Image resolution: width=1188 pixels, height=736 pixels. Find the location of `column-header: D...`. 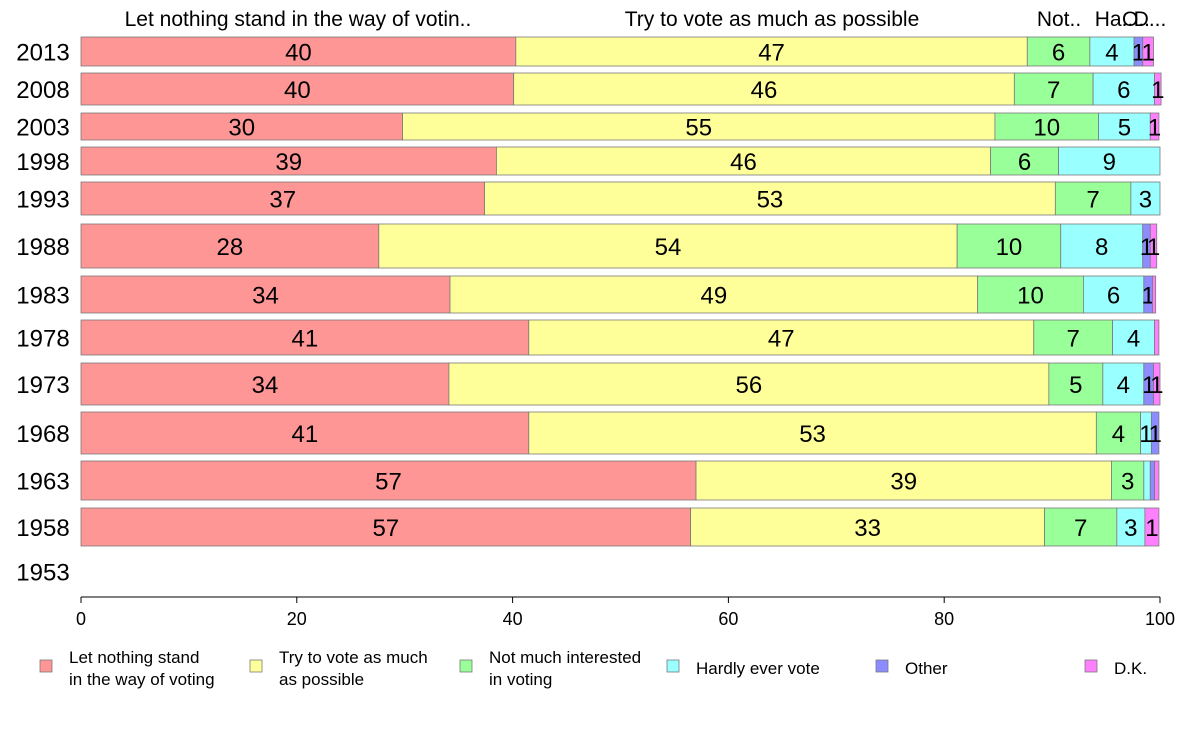

column-header: D... is located at coordinates (1150, 19).